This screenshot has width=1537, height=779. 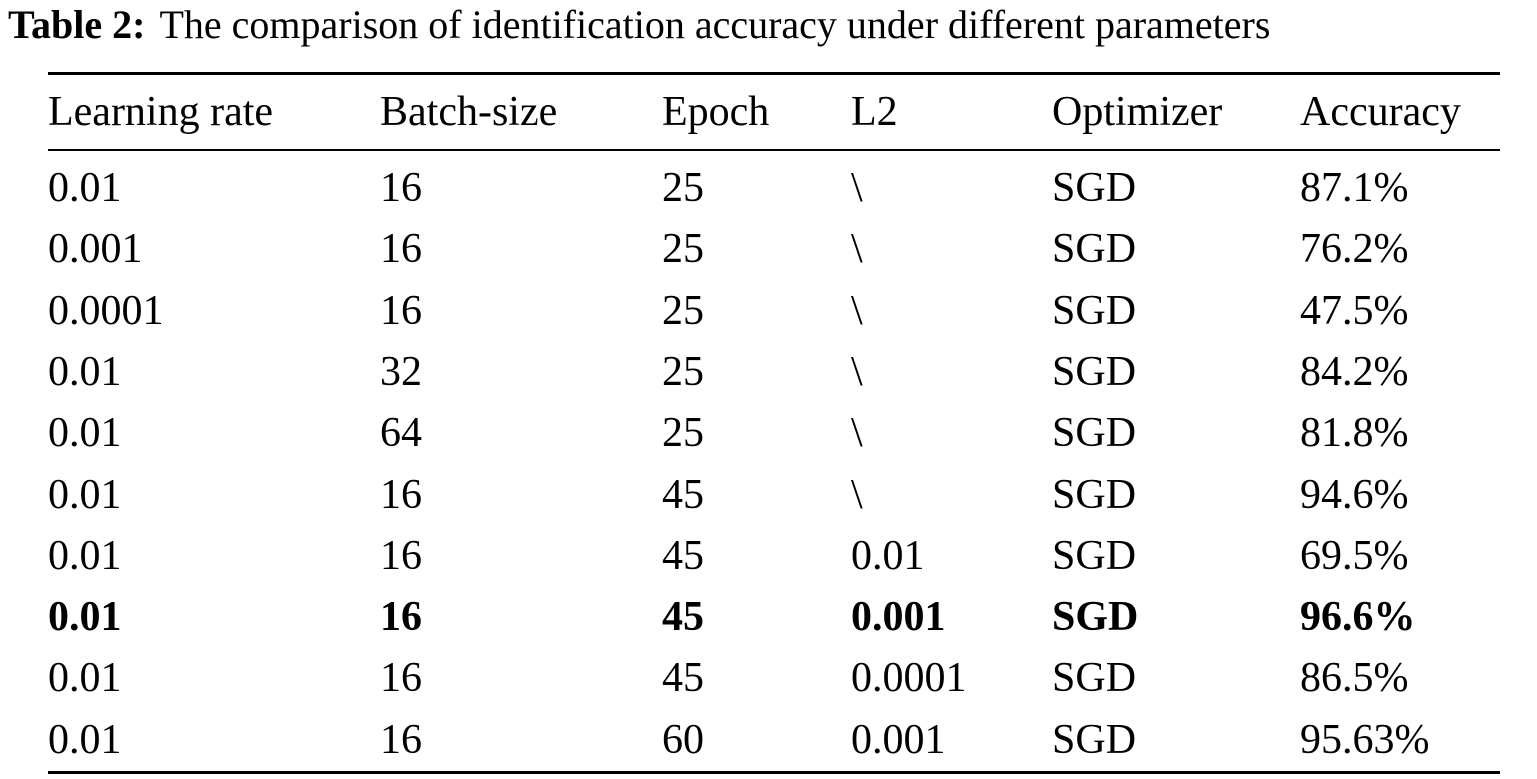 What do you see at coordinates (1354, 371) in the screenshot?
I see `table-cell: 84.2%` at bounding box center [1354, 371].